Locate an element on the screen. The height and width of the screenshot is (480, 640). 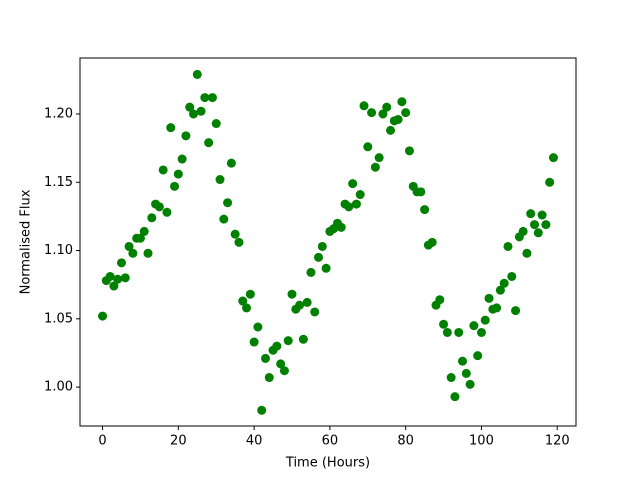
x-tick-label: 120 is located at coordinates (557, 441).